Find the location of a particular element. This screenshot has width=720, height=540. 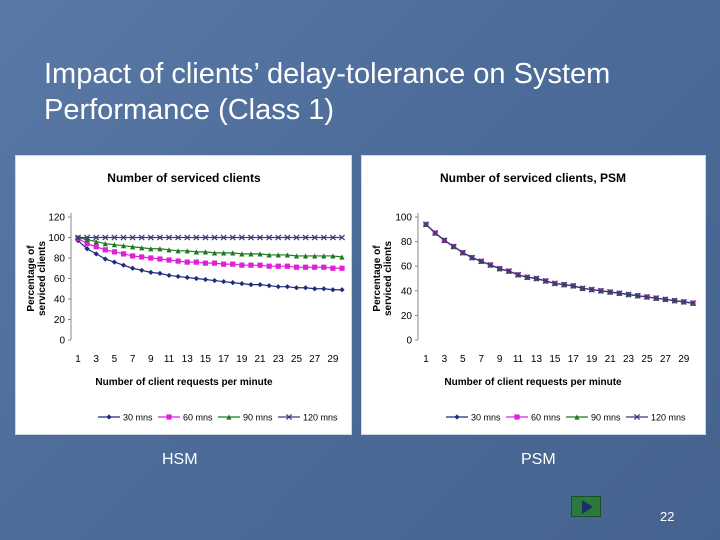

x-tick-label: 13 is located at coordinates (188, 359).